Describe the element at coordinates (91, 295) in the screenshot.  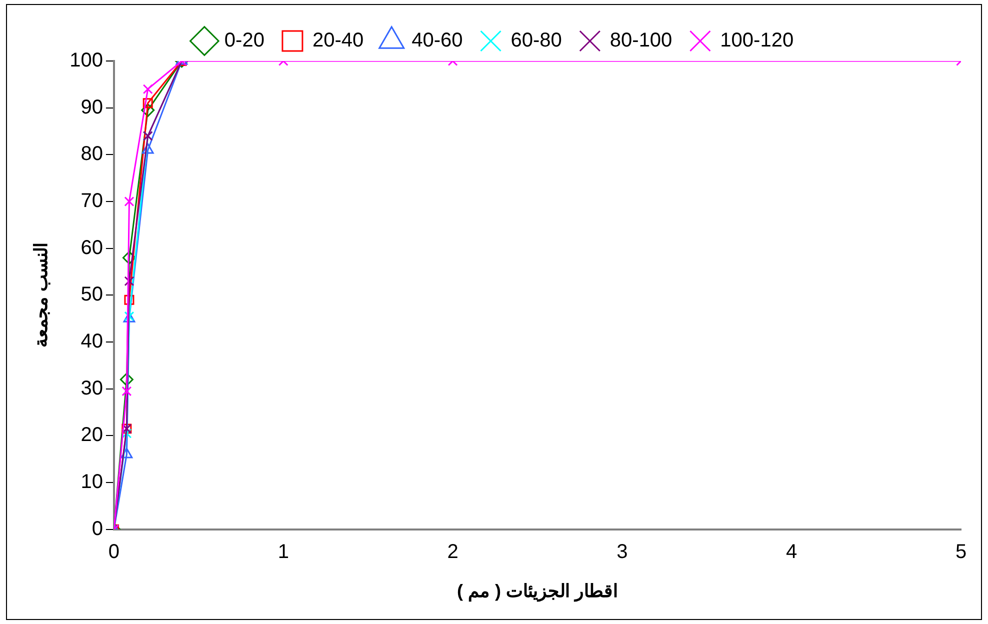
I see `y-tick-label: 50` at that location.